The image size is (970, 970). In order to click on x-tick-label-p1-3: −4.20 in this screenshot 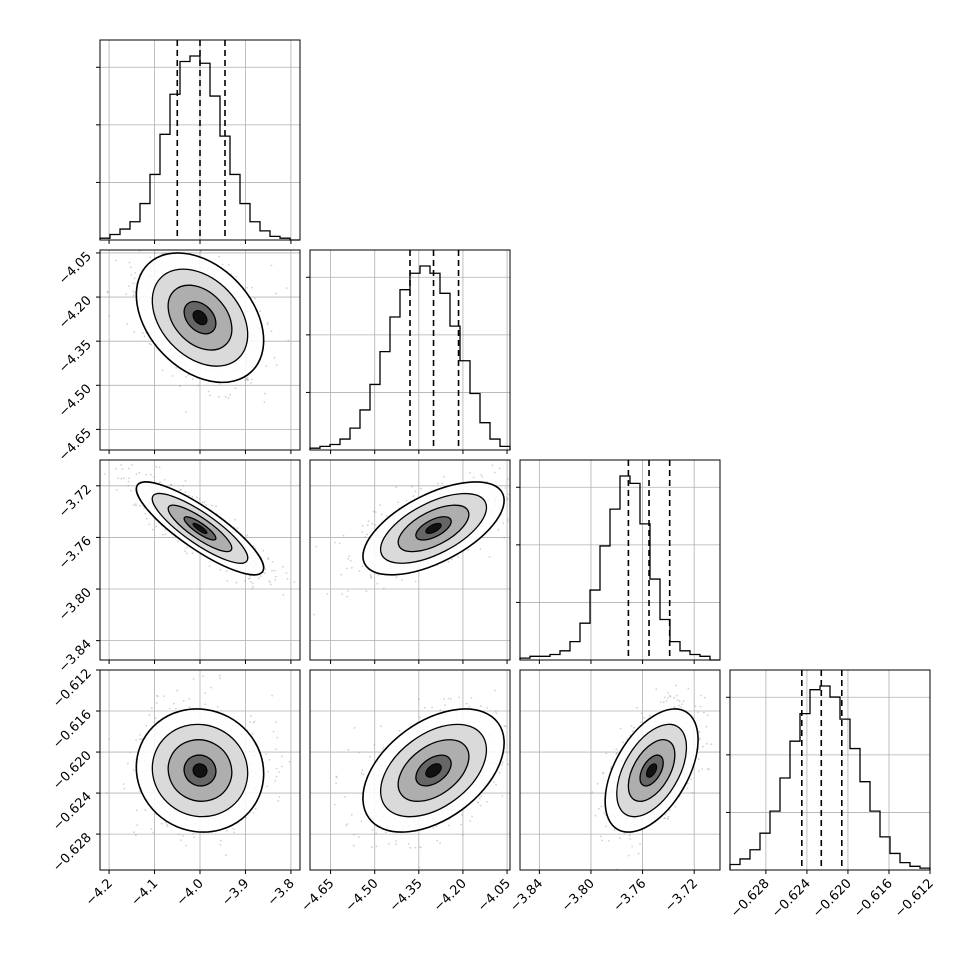, I will do `click(450, 895)`.